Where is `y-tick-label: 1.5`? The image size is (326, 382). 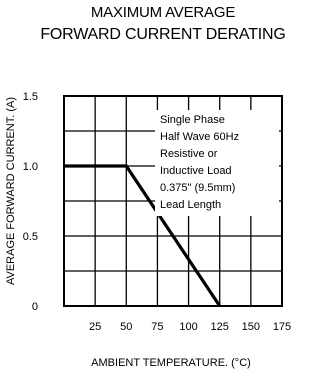 y-tick-label: 1.5 is located at coordinates (30, 97).